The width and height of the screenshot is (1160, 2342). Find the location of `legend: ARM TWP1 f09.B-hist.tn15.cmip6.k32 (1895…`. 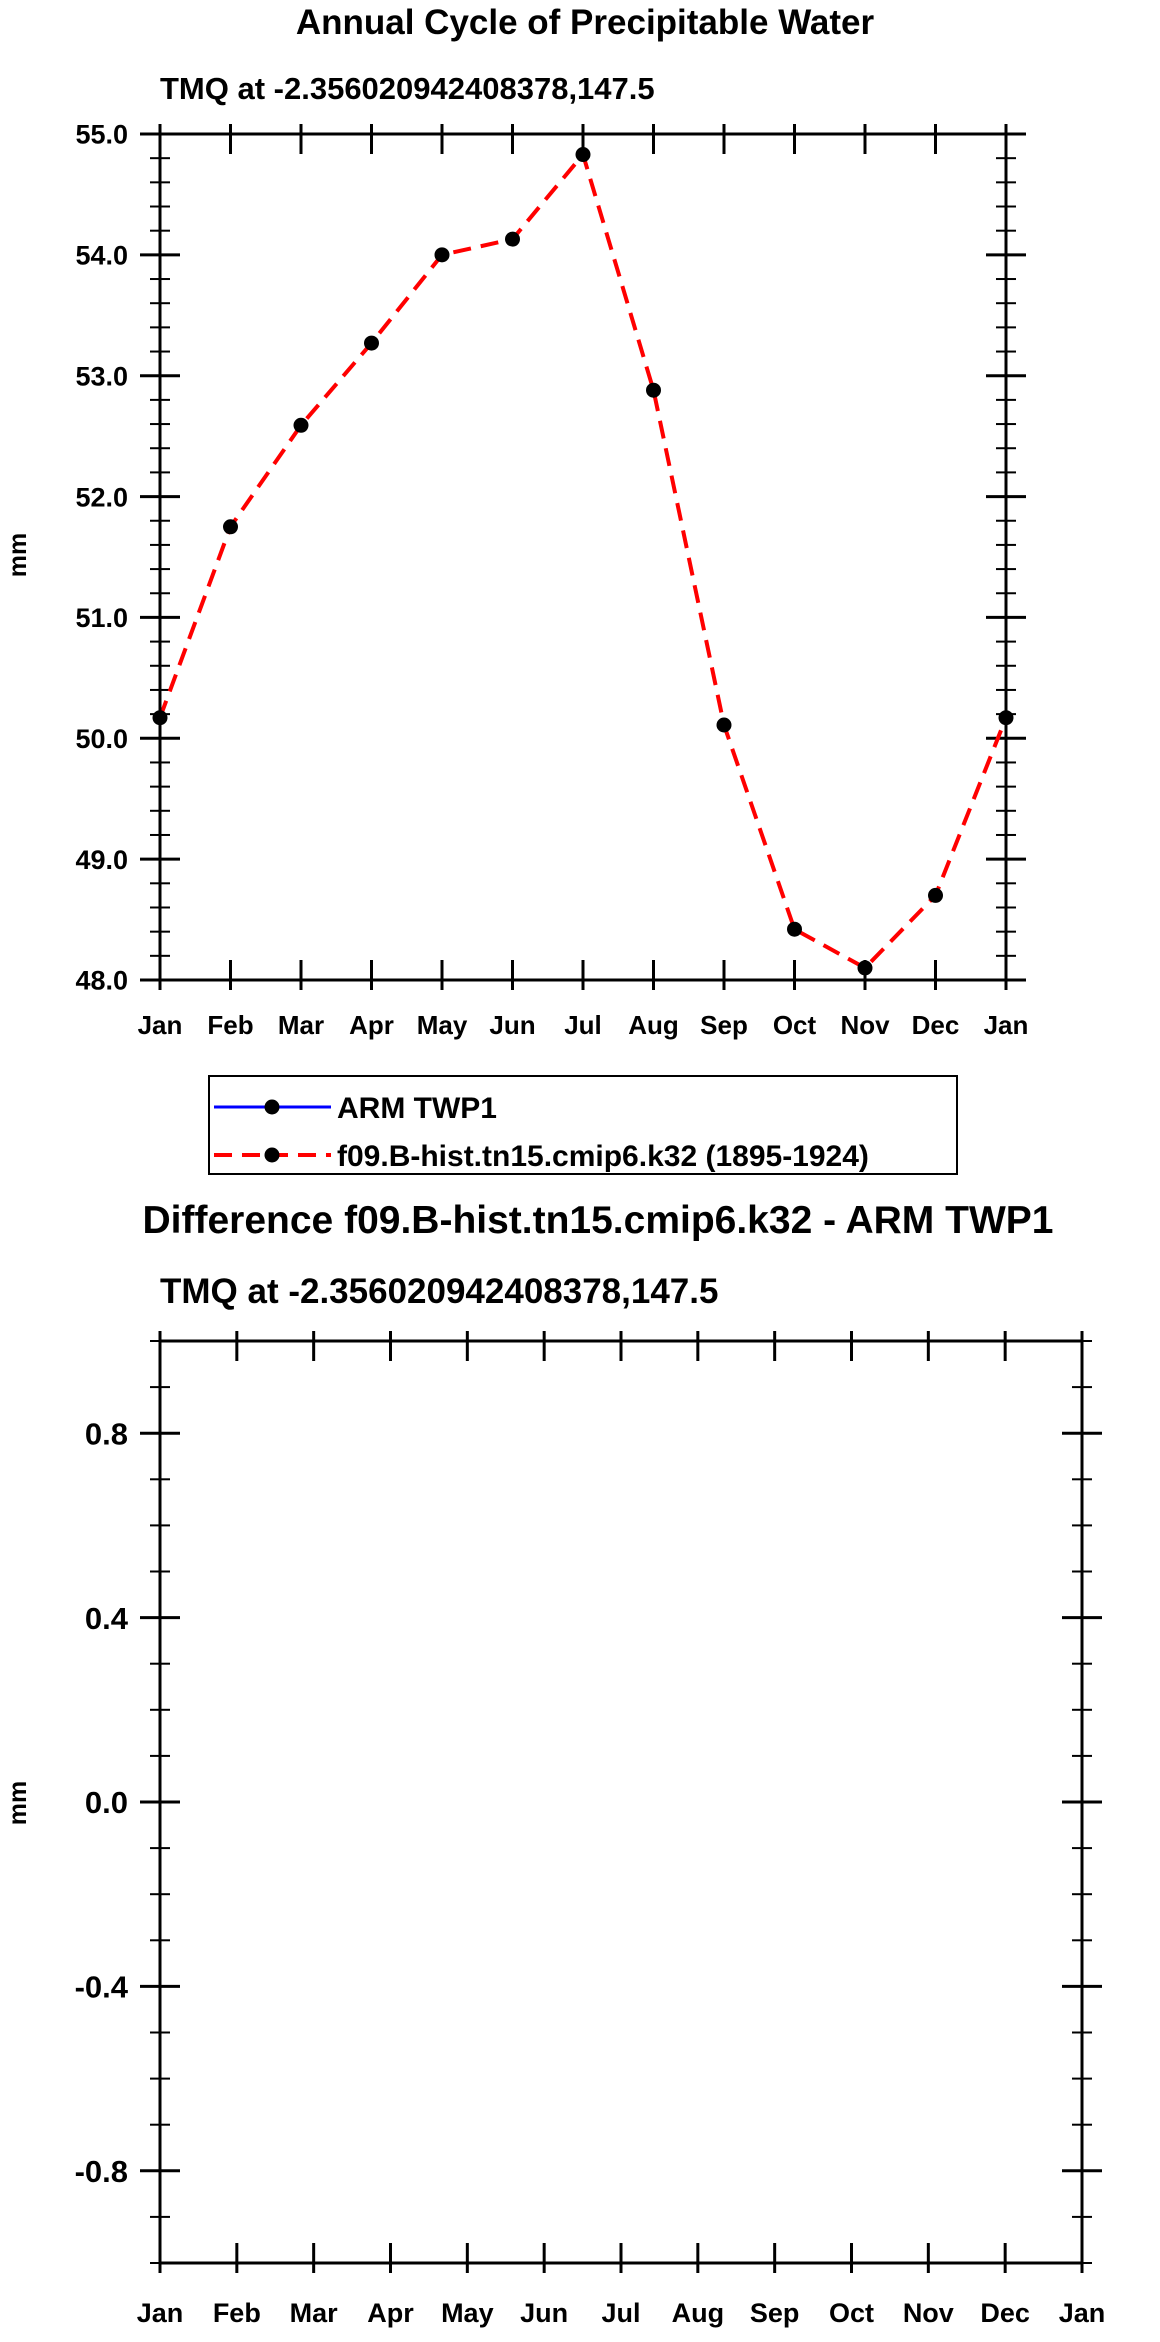

legend: ARM TWP1 f09.B-hist.tn15.cmip6.k32 (1895… is located at coordinates (583, 1125).